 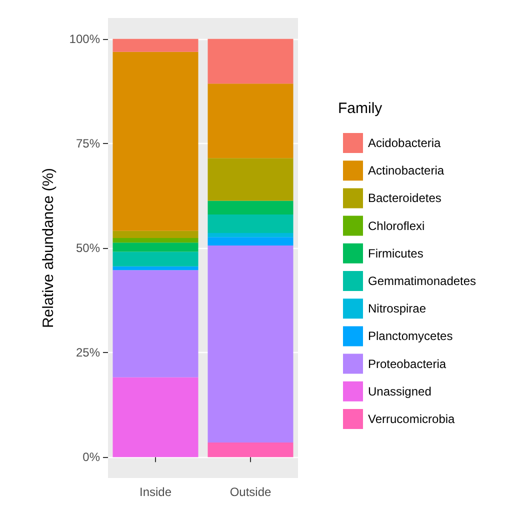 What do you see at coordinates (48, 248) in the screenshot?
I see `y-axis-title: Relative abundance (%)` at bounding box center [48, 248].